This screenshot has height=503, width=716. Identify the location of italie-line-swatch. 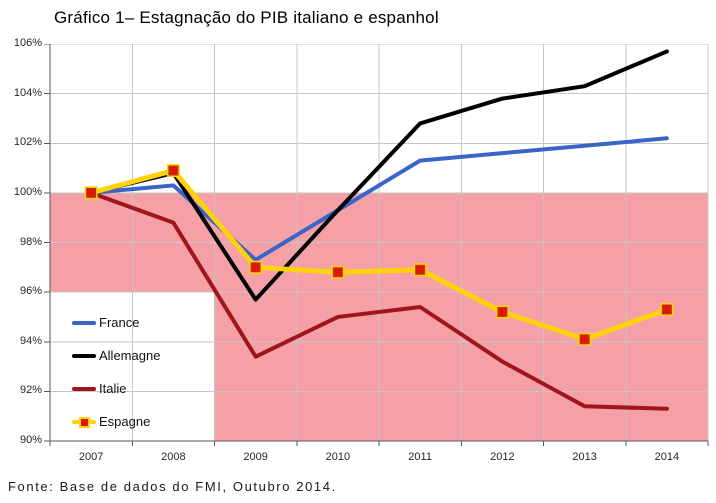
(84, 389).